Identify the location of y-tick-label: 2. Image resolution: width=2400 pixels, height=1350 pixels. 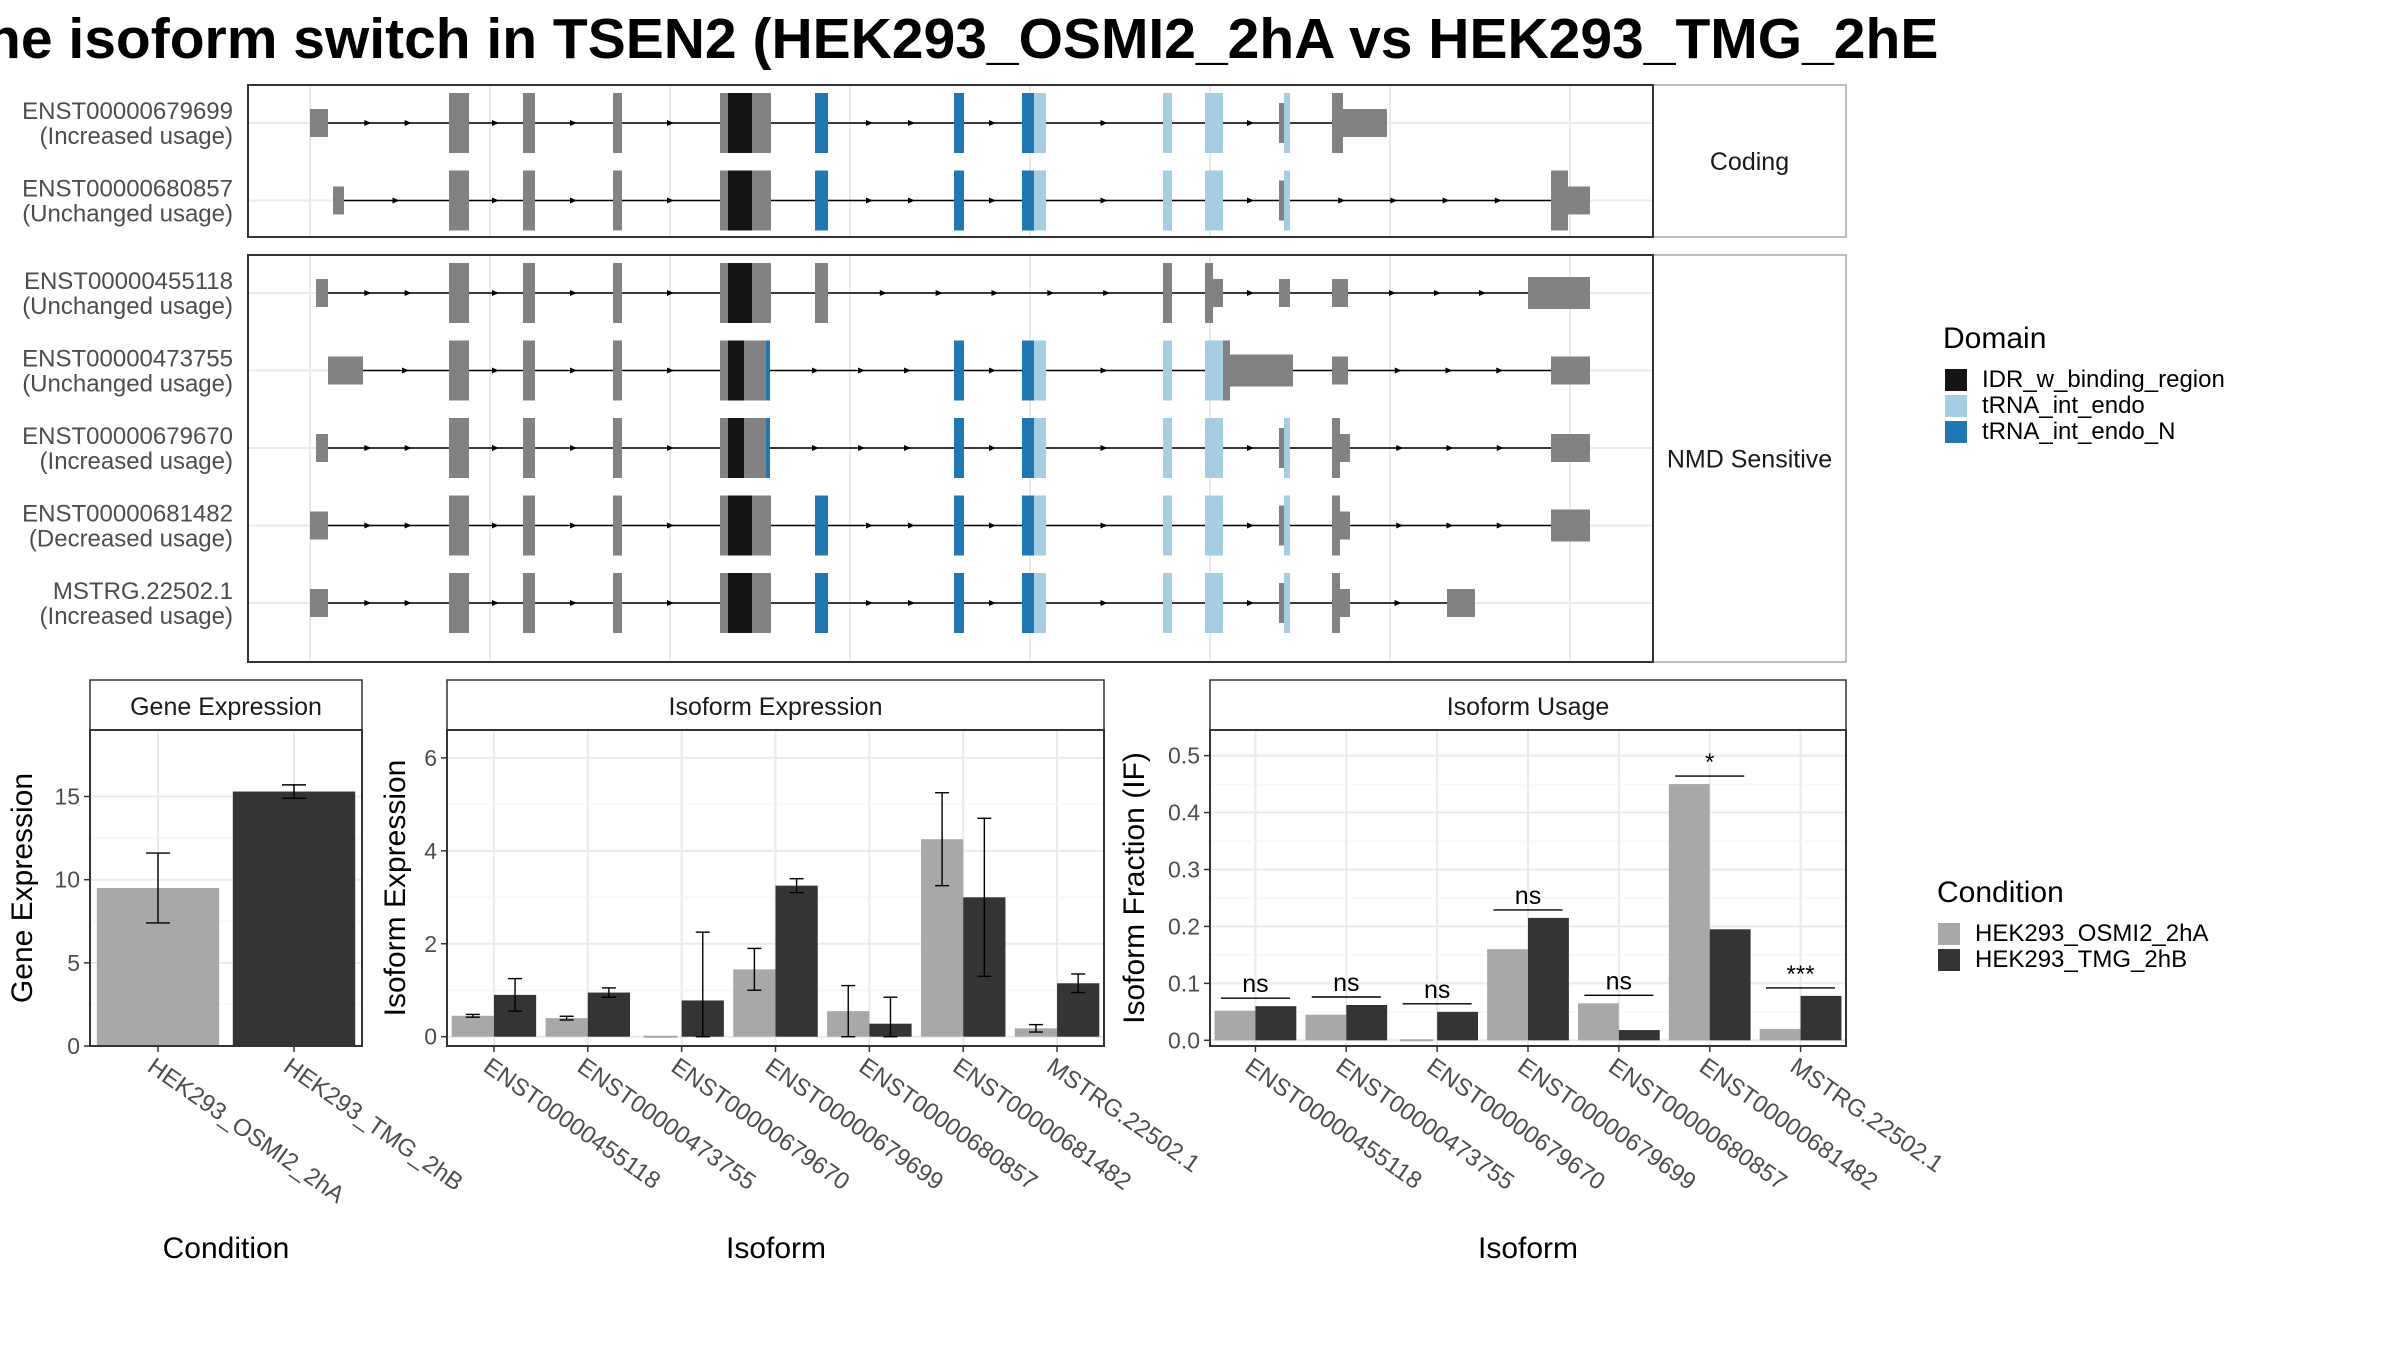
(430, 944).